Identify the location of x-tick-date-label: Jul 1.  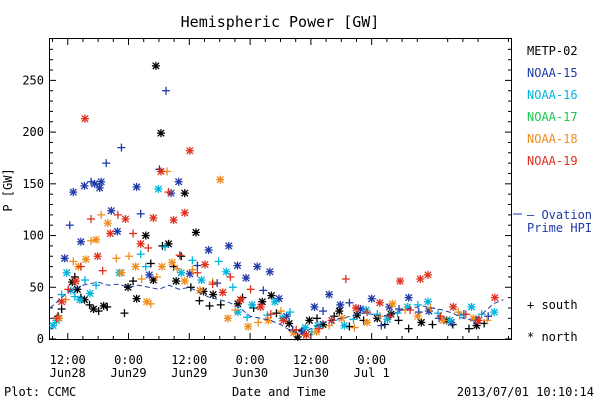
(372, 373).